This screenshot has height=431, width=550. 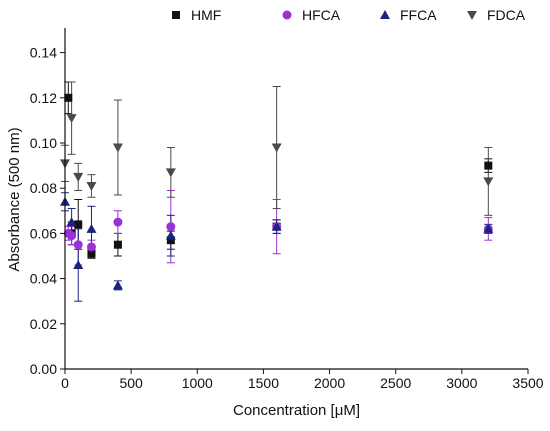 I want to click on hmf-legend-label: HMF, so click(x=206, y=15).